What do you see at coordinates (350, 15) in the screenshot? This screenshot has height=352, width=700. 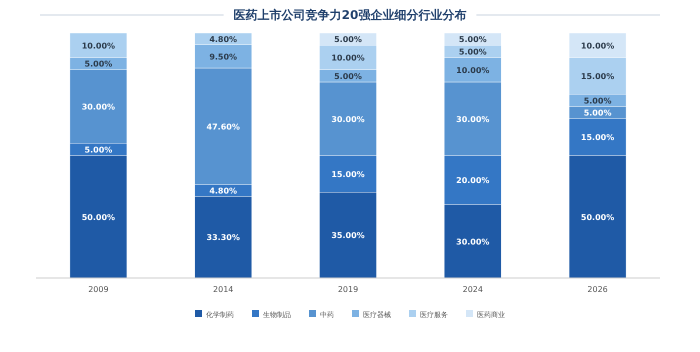 I see `chart-title: 医药上市公司竞争力20强企业细分行业分布` at bounding box center [350, 15].